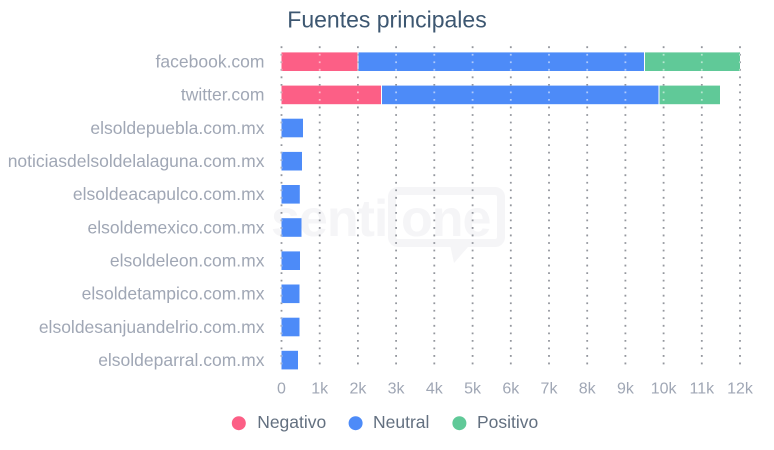  Describe the element at coordinates (588, 389) in the screenshot. I see `svg-text: 8k` at that location.